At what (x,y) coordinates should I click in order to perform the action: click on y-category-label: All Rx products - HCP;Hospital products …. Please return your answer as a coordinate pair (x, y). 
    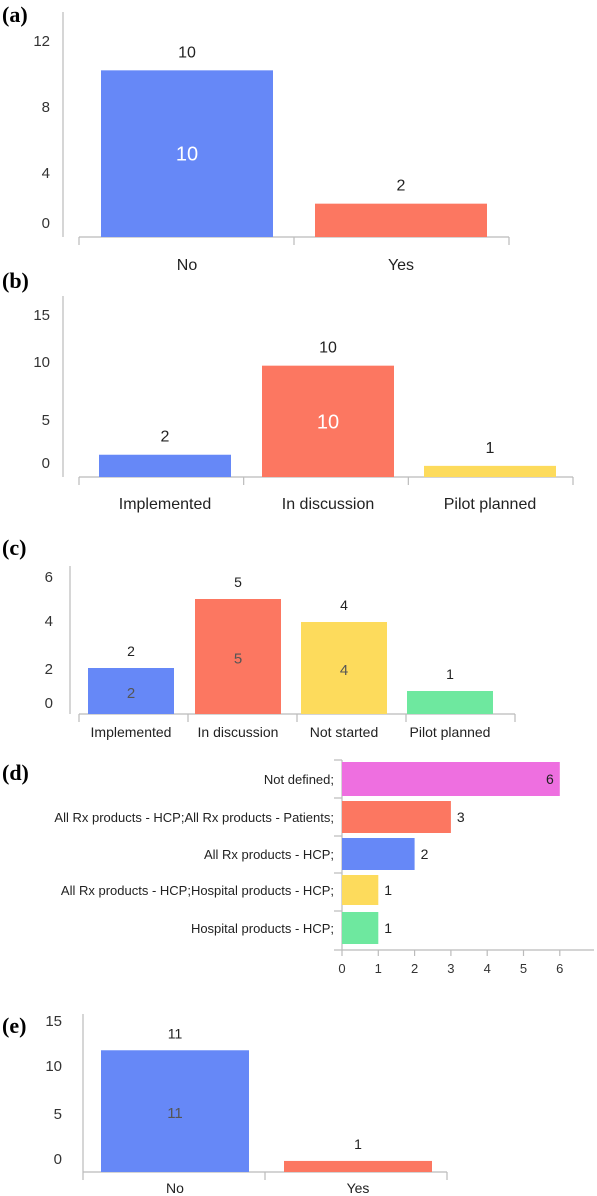
    Looking at the image, I should click on (197, 890).